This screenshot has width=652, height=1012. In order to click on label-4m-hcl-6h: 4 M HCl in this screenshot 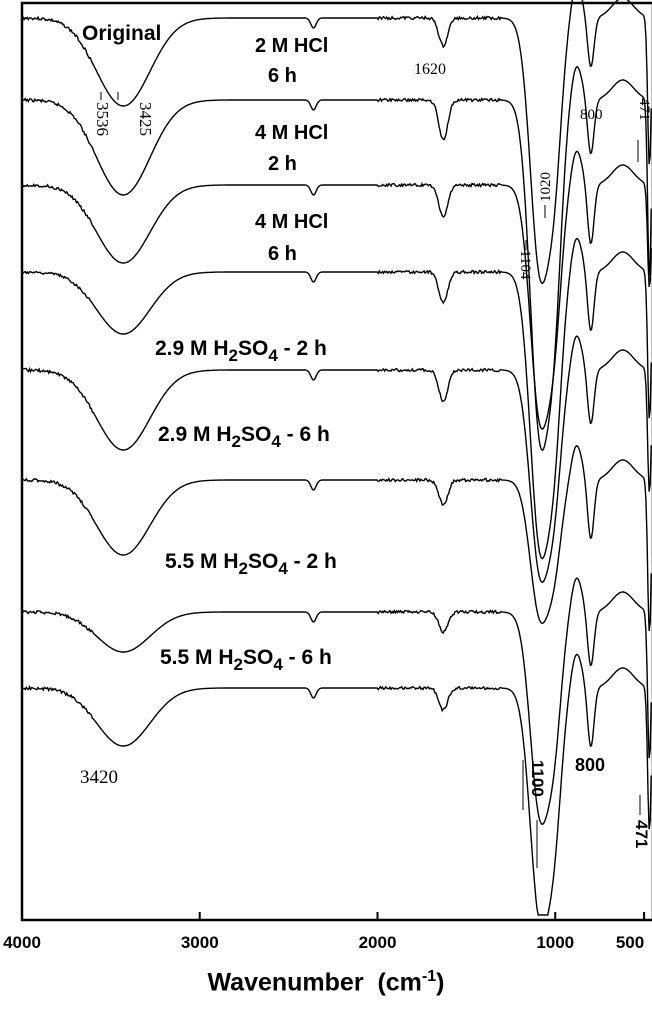, I will do `click(291, 222)`.